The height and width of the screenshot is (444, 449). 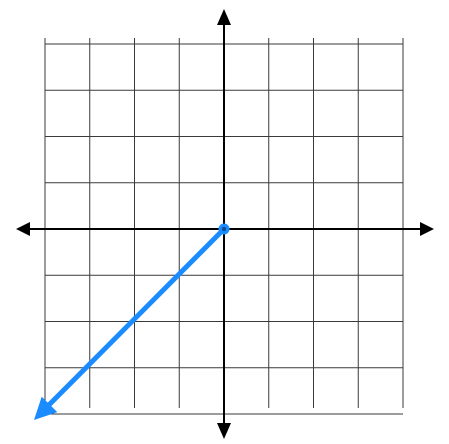 I want to click on x-axis-left-arrowhead, so click(x=23, y=229).